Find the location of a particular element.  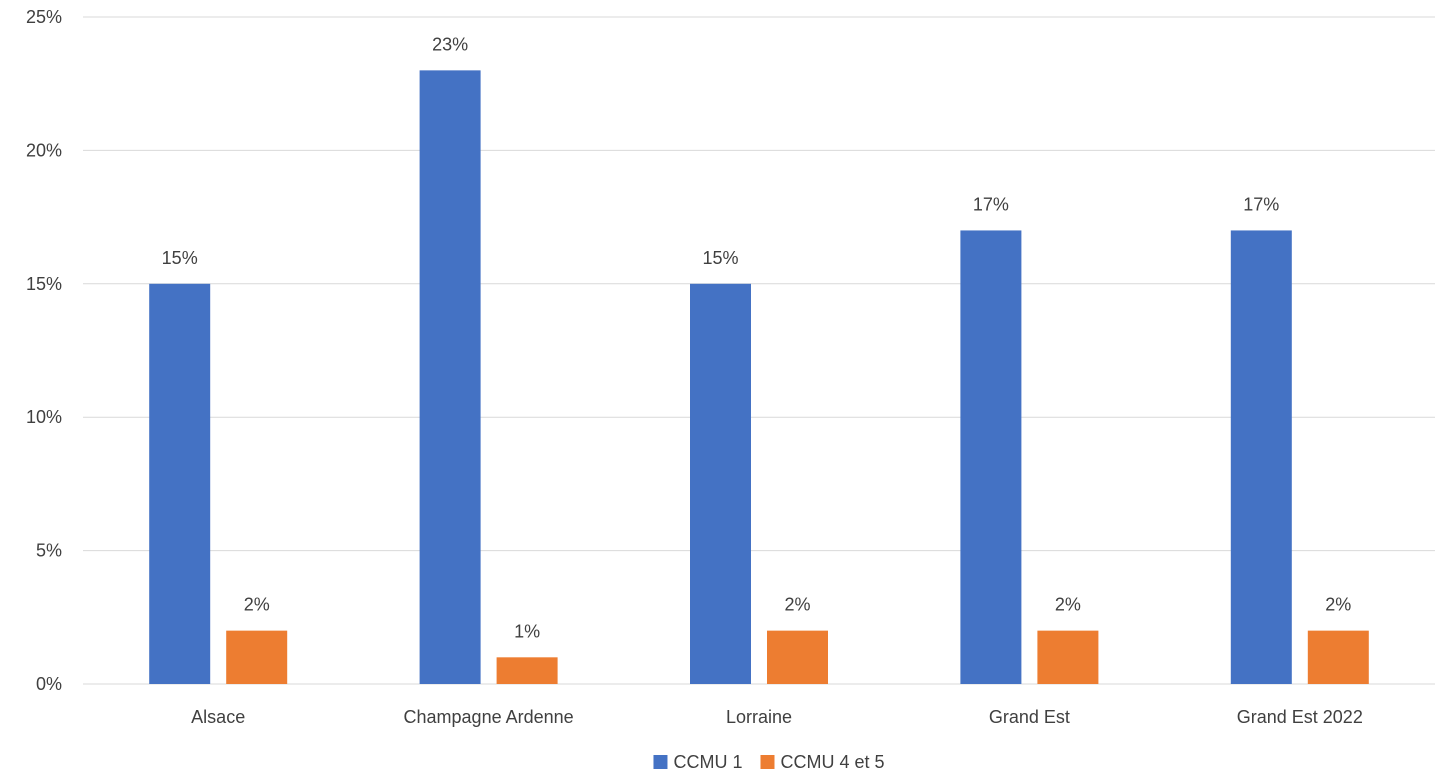

y-tick-label: 10% is located at coordinates (44, 417).